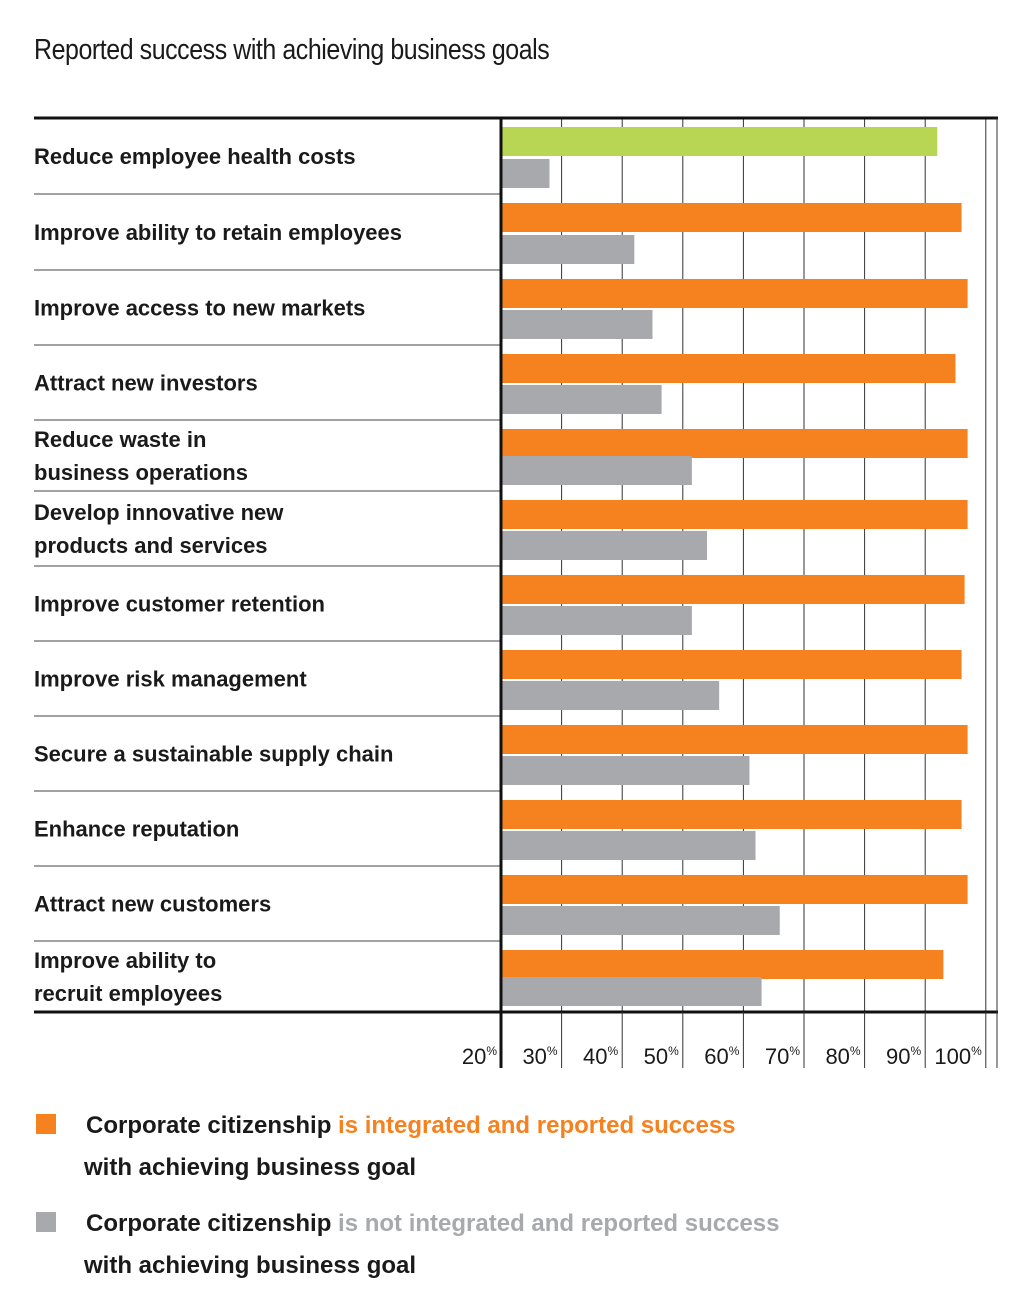 The width and height of the screenshot is (1032, 1301). What do you see at coordinates (721, 1056) in the screenshot?
I see `tick-label: 60%` at bounding box center [721, 1056].